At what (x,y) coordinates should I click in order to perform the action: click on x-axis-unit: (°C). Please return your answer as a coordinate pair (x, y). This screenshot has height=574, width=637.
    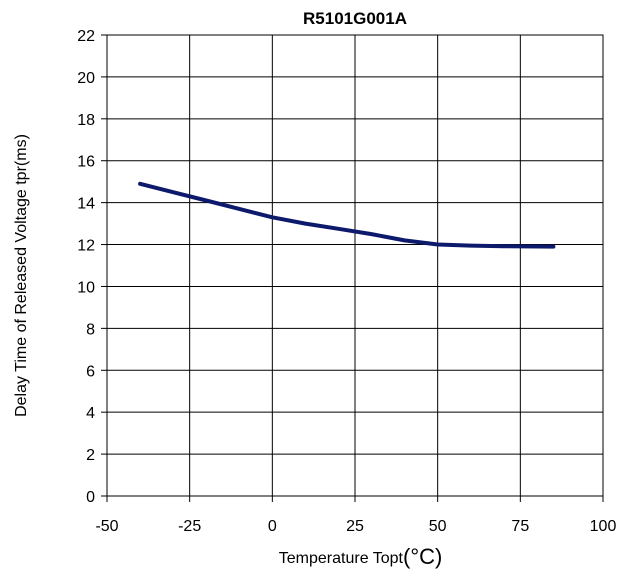
    Looking at the image, I should click on (422, 556).